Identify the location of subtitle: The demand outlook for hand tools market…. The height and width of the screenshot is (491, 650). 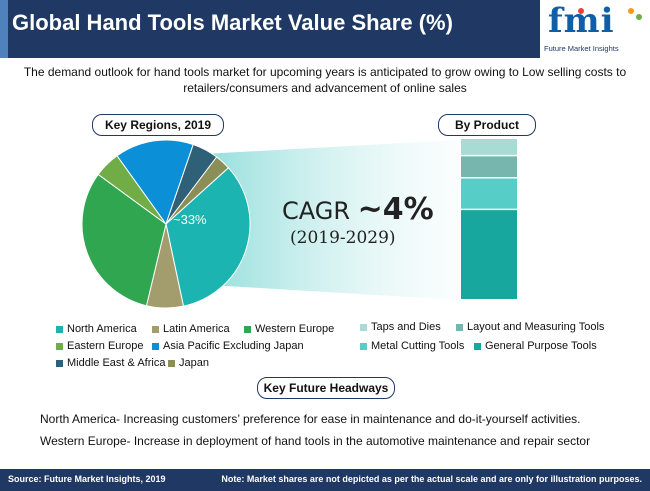
(325, 80).